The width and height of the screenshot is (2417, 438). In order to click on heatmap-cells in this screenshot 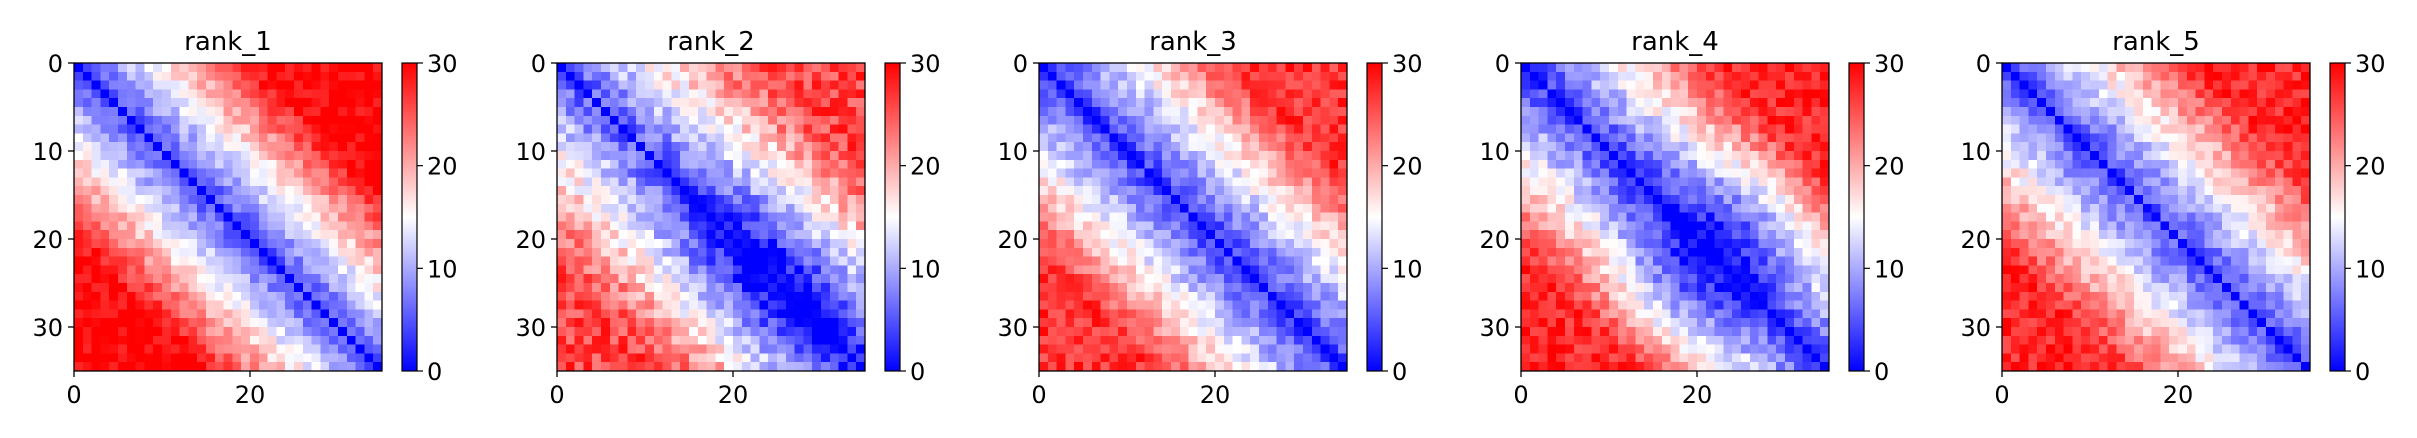, I will do `click(711, 217)`.